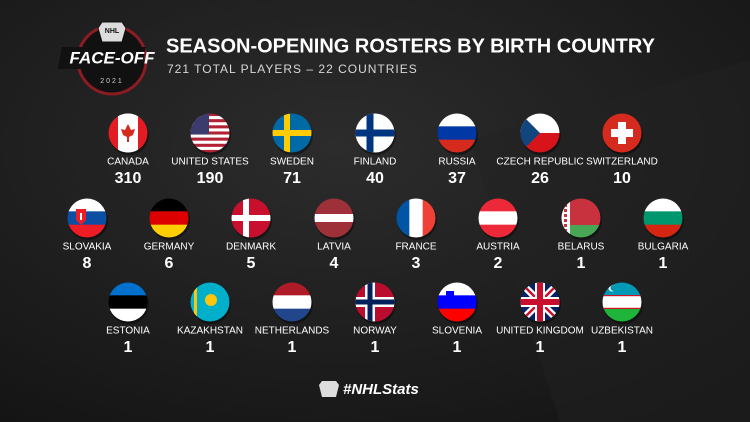  Describe the element at coordinates (381, 389) in the screenshot. I see `hashtag: #NHLStats` at that location.